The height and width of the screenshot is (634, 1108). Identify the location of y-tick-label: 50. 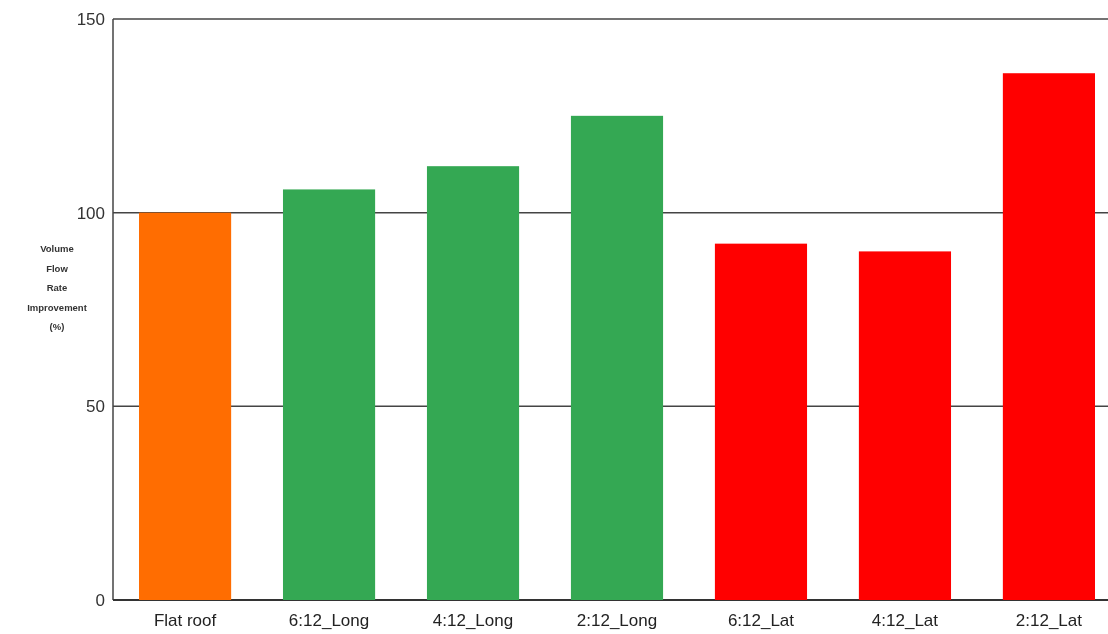
(95, 407).